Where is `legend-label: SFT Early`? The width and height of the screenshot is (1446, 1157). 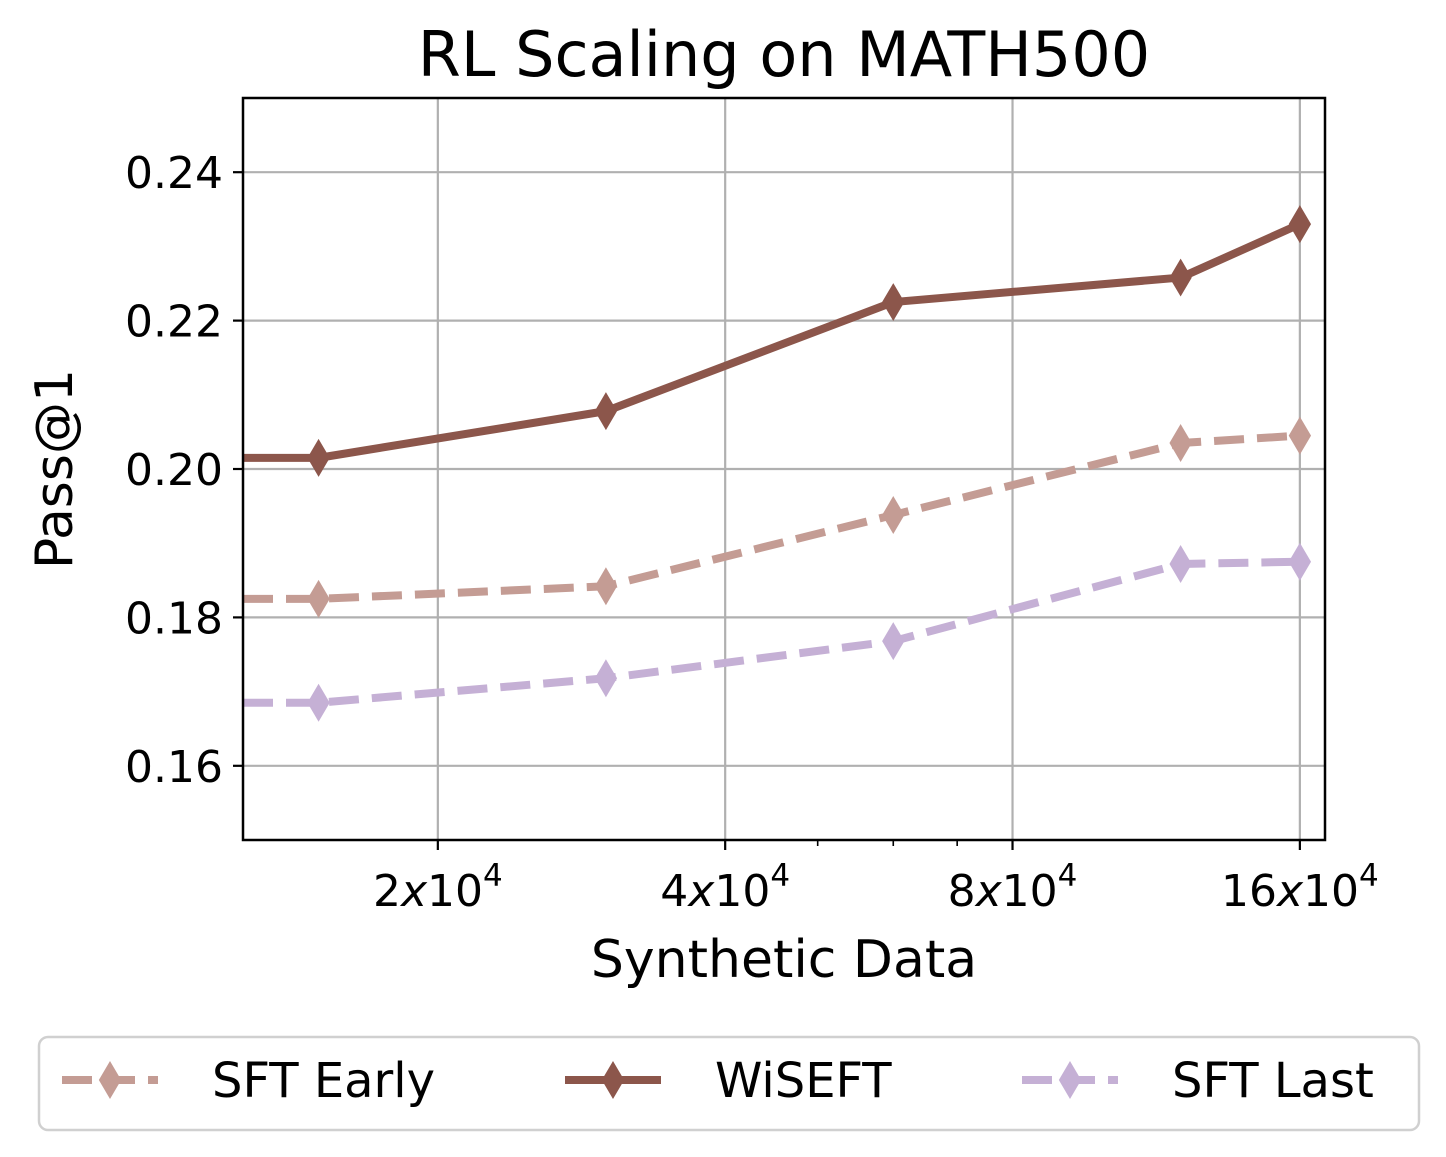 legend-label: SFT Early is located at coordinates (323, 1081).